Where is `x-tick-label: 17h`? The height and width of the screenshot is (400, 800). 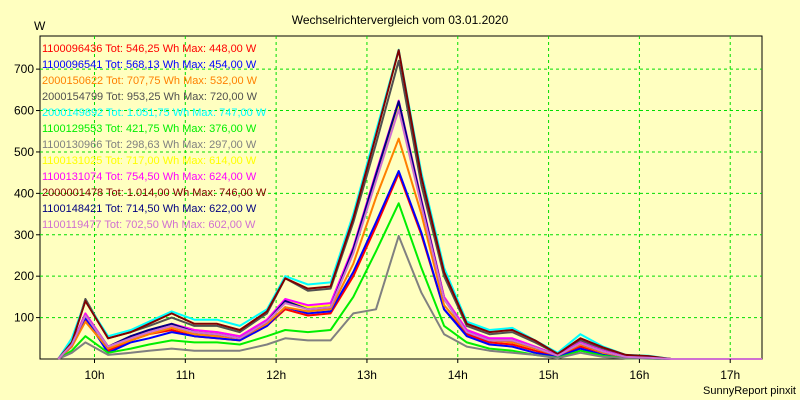
x-tick-label: 17h is located at coordinates (730, 375).